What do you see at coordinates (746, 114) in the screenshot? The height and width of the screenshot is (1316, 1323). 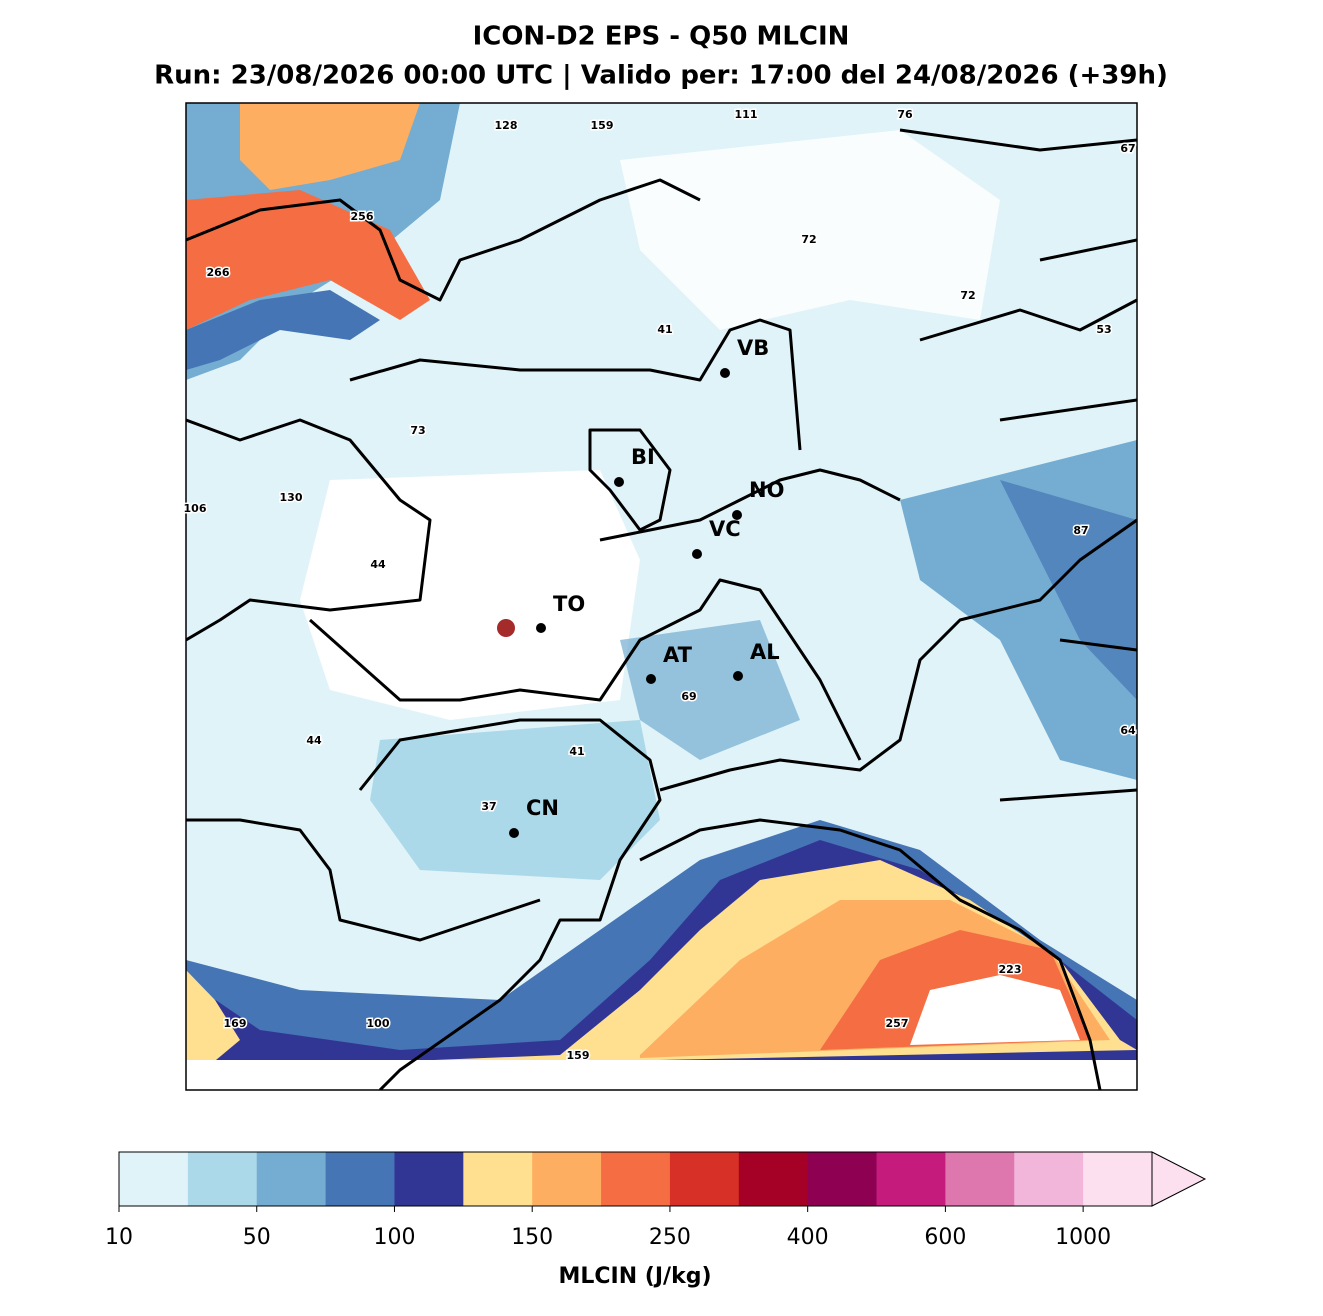 I see `map-value-label: 111` at bounding box center [746, 114].